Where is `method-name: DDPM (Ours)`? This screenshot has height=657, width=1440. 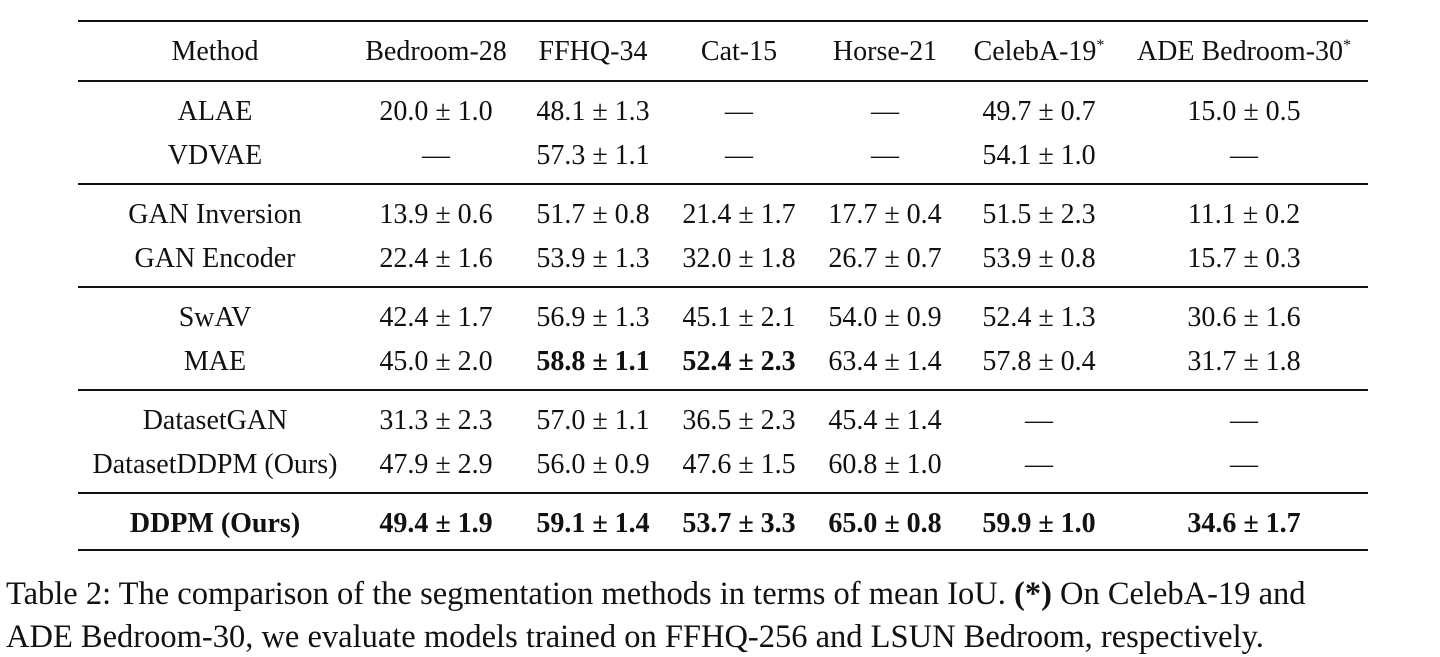
method-name: DDPM (Ours) is located at coordinates (215, 523).